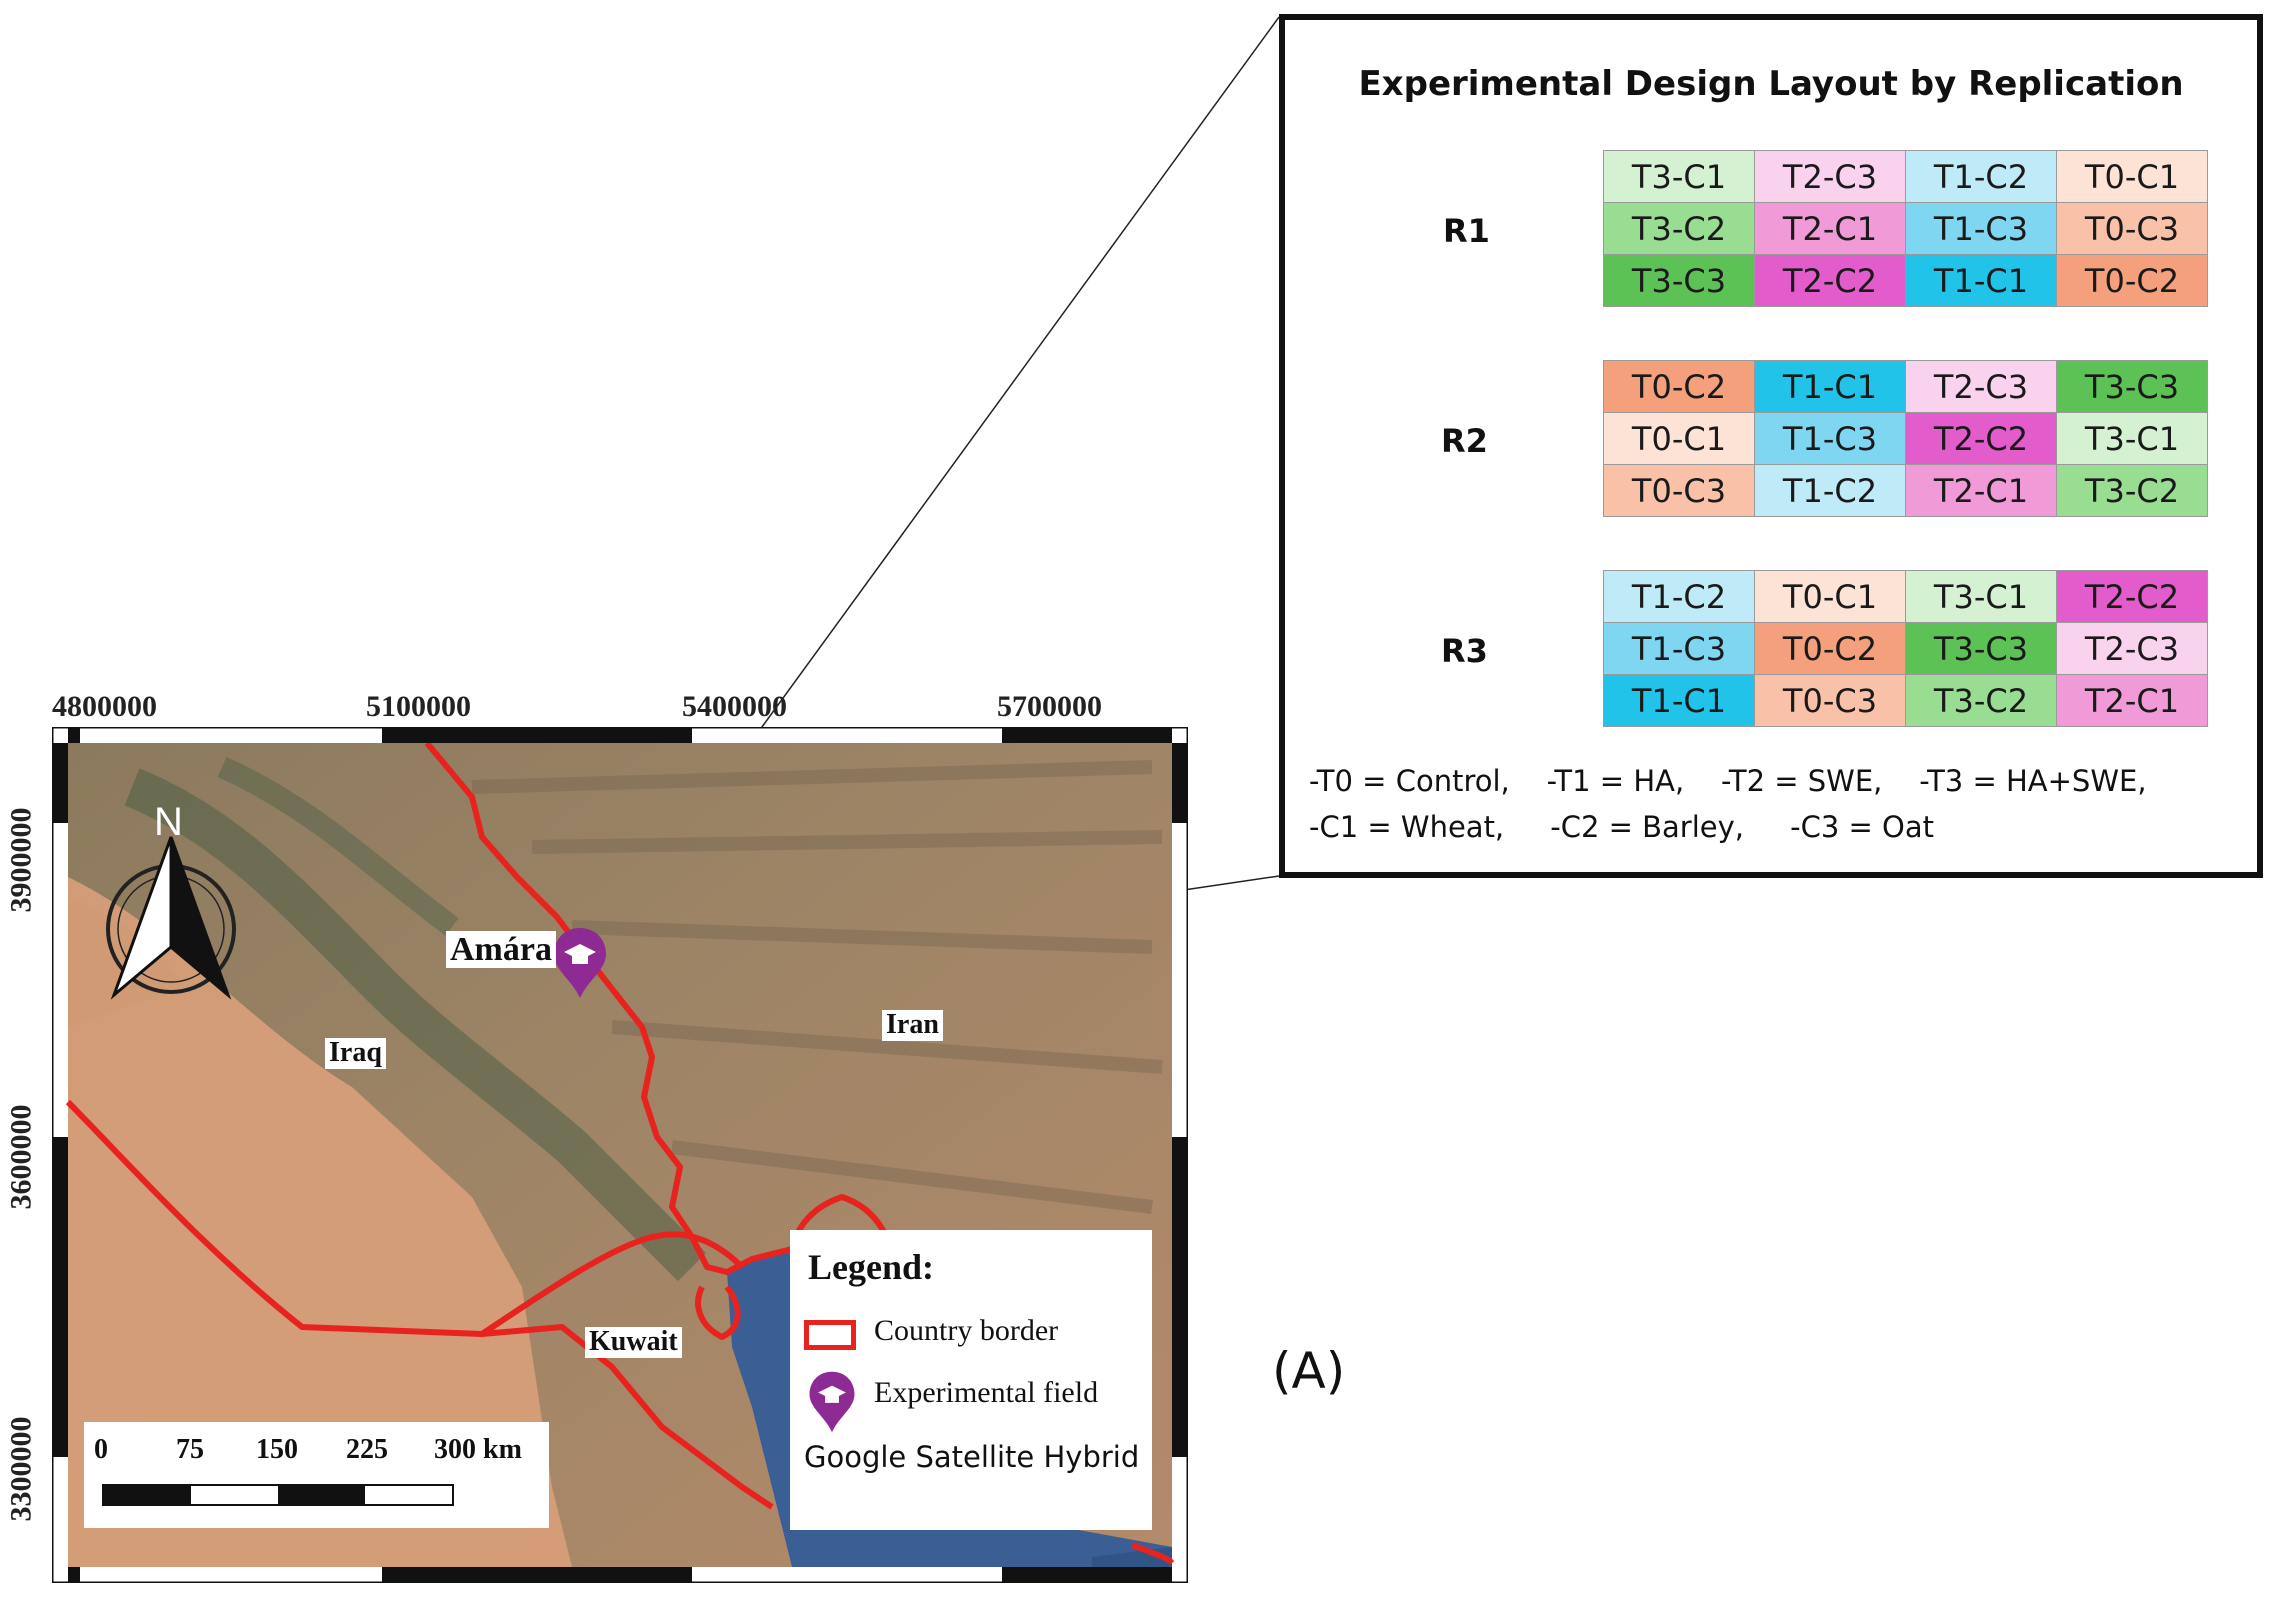 The image size is (2280, 1599). I want to click on scale-label: 0, so click(101, 1449).